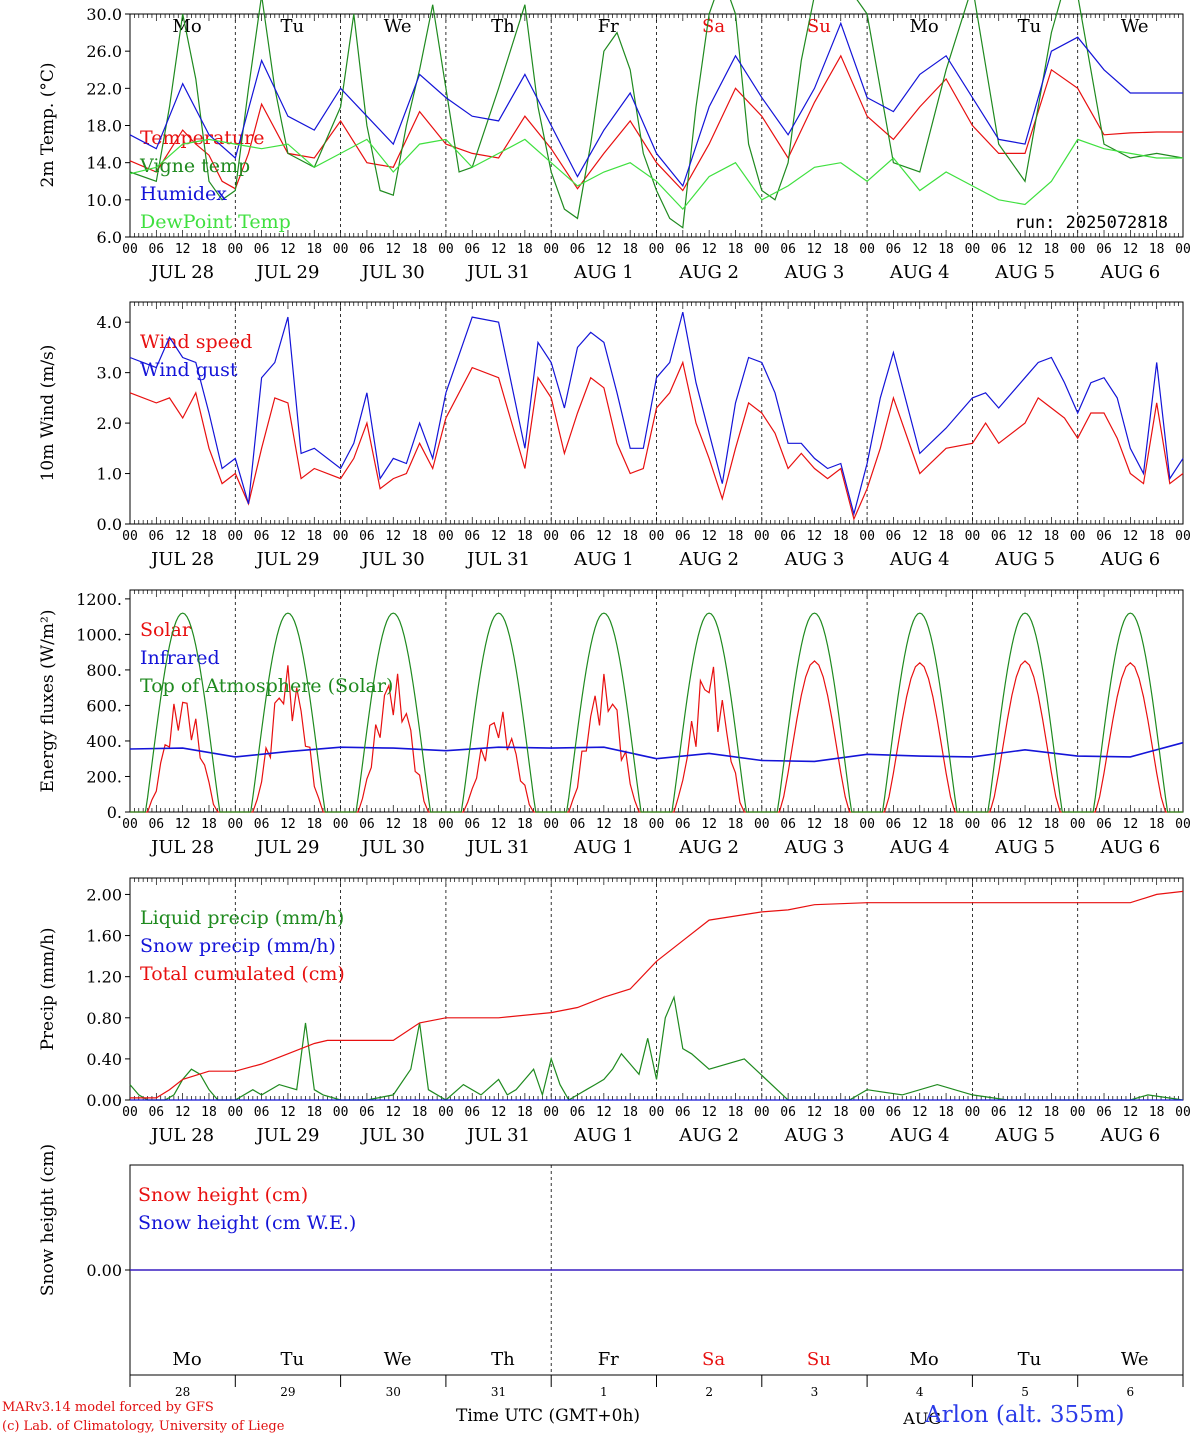  What do you see at coordinates (286, 1135) in the screenshot?
I see `date-label: JUL 29` at bounding box center [286, 1135].